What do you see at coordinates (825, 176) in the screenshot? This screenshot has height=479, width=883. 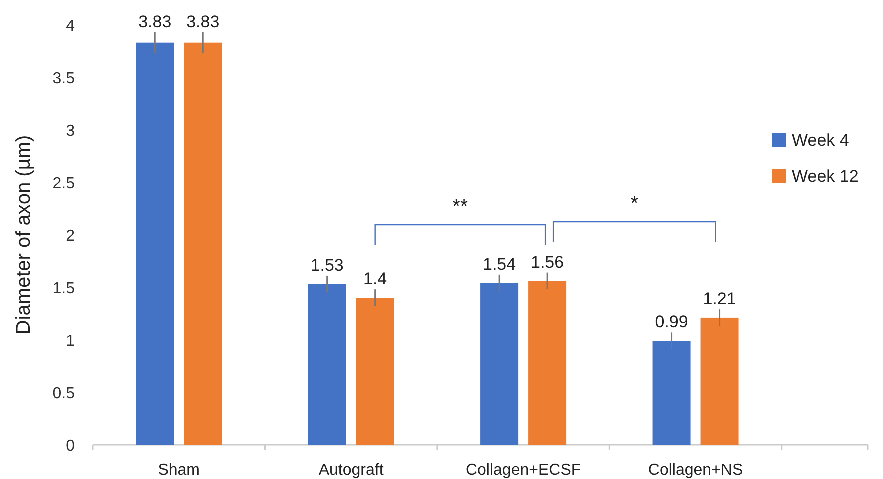 I see `legend-label: Week 12` at bounding box center [825, 176].